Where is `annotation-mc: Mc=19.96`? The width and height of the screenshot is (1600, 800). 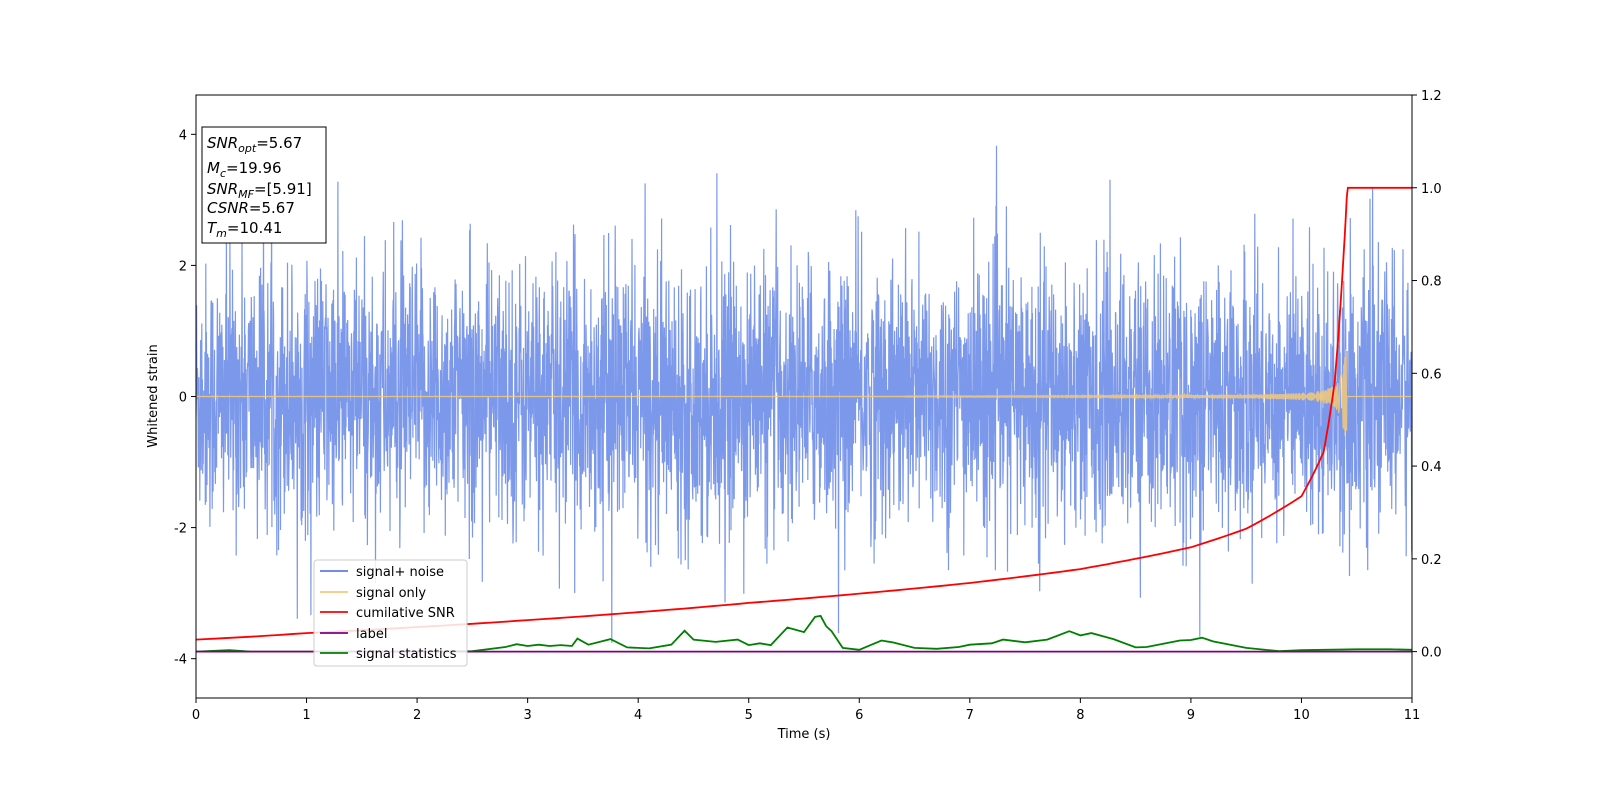
annotation-mc: Mc=19.96 is located at coordinates (244, 169).